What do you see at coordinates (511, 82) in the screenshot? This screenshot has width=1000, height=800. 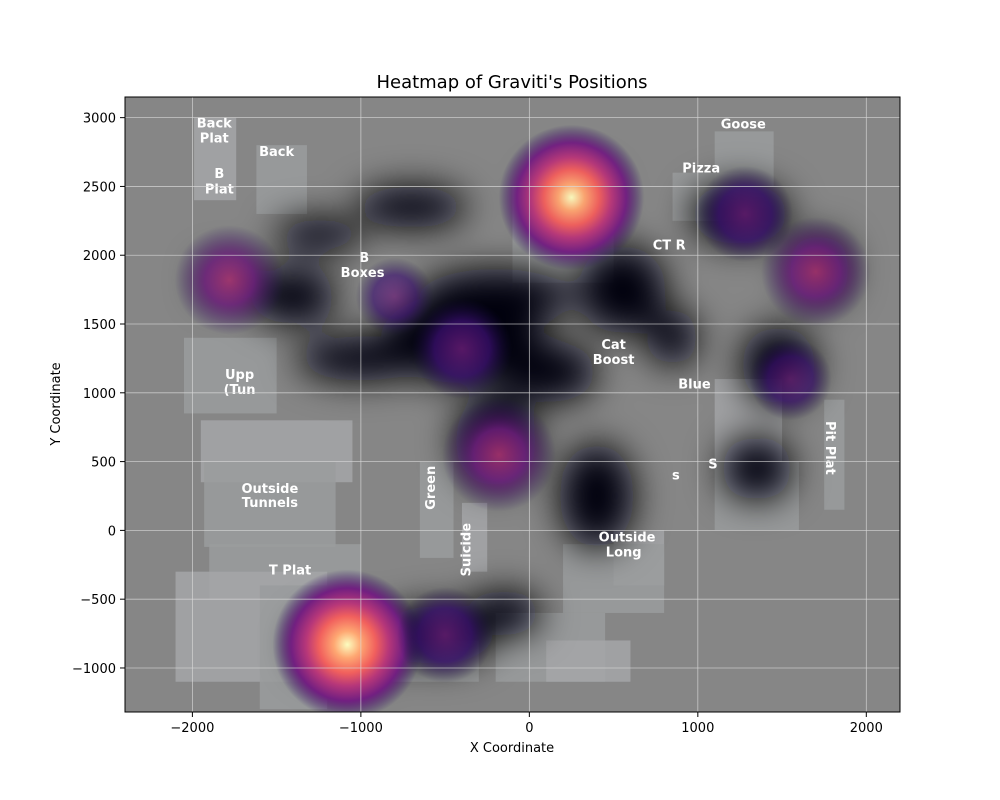 I see `chart-title: Heatmap of Graviti's Positions` at bounding box center [511, 82].